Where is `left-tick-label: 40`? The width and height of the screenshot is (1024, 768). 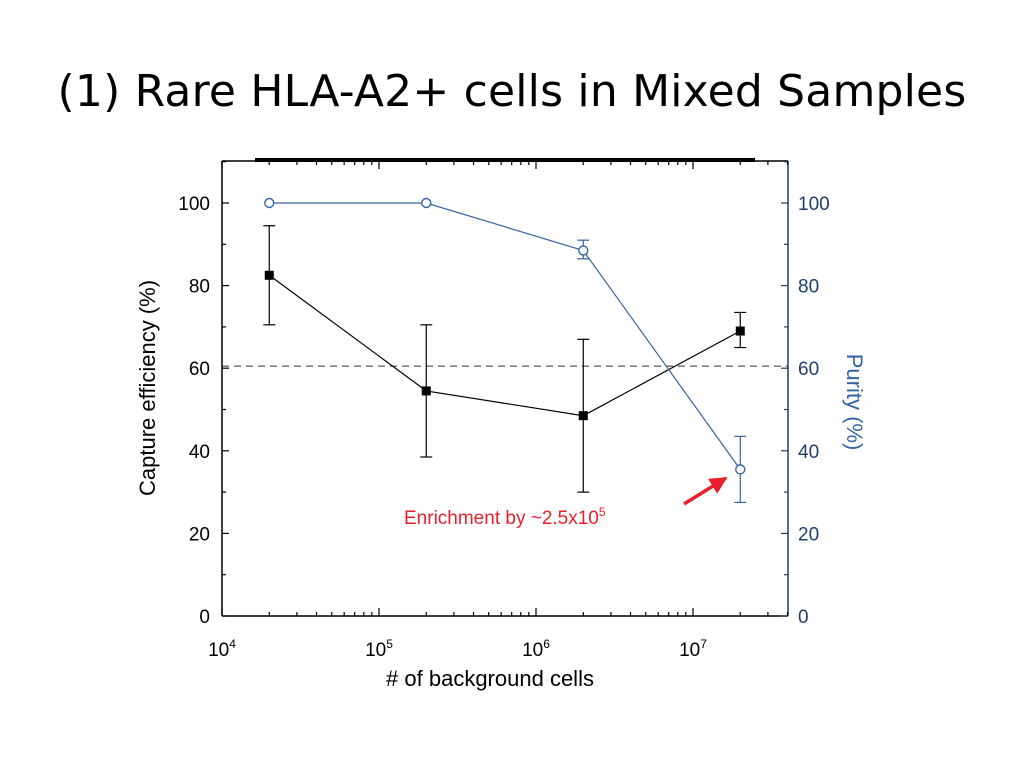
left-tick-label: 40 is located at coordinates (199, 452).